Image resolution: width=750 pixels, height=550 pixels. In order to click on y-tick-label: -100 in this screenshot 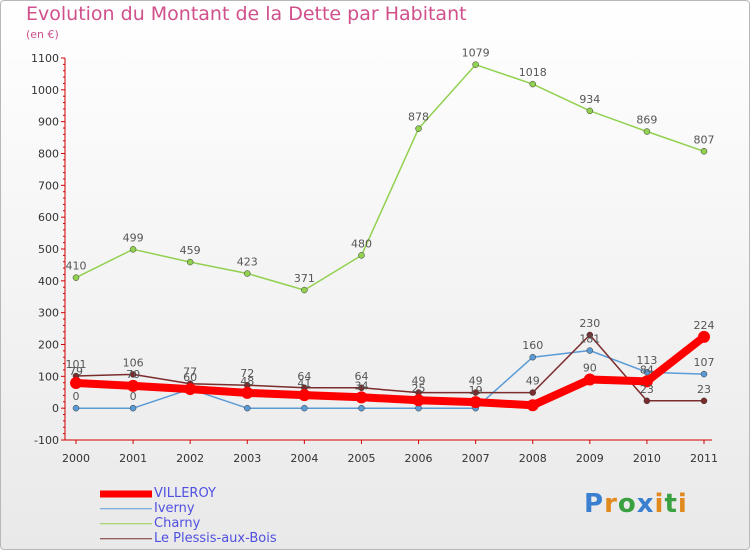, I will do `click(46, 440)`.